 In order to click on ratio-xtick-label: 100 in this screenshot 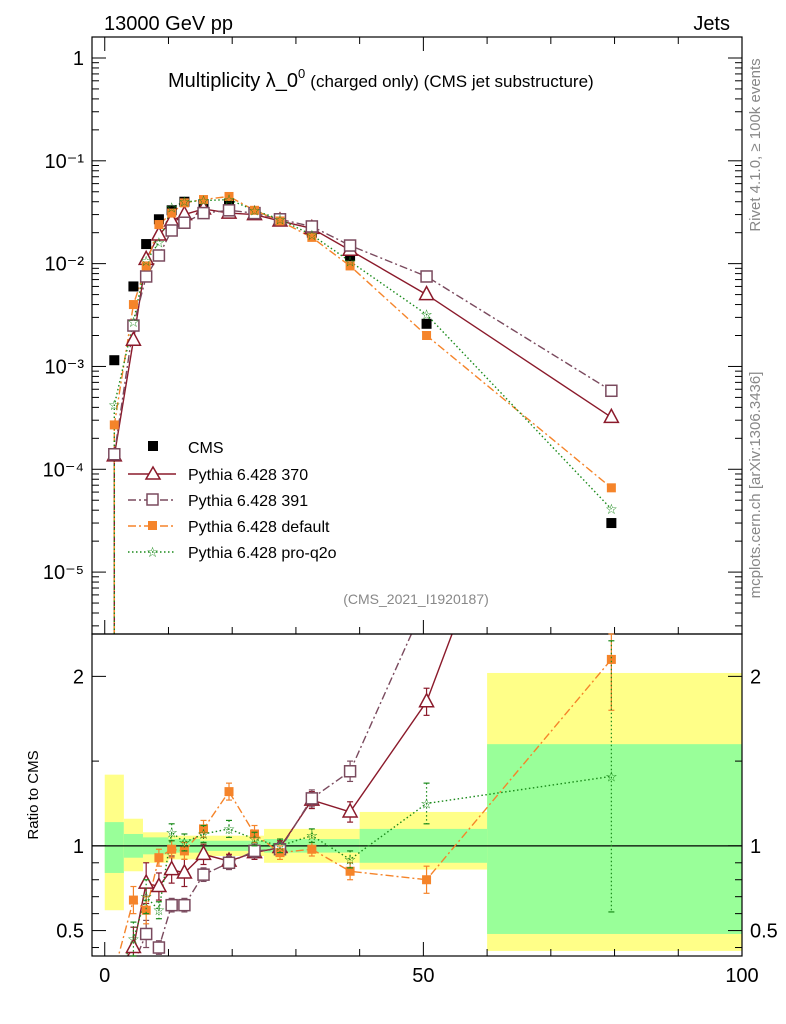, I will do `click(741, 976)`.